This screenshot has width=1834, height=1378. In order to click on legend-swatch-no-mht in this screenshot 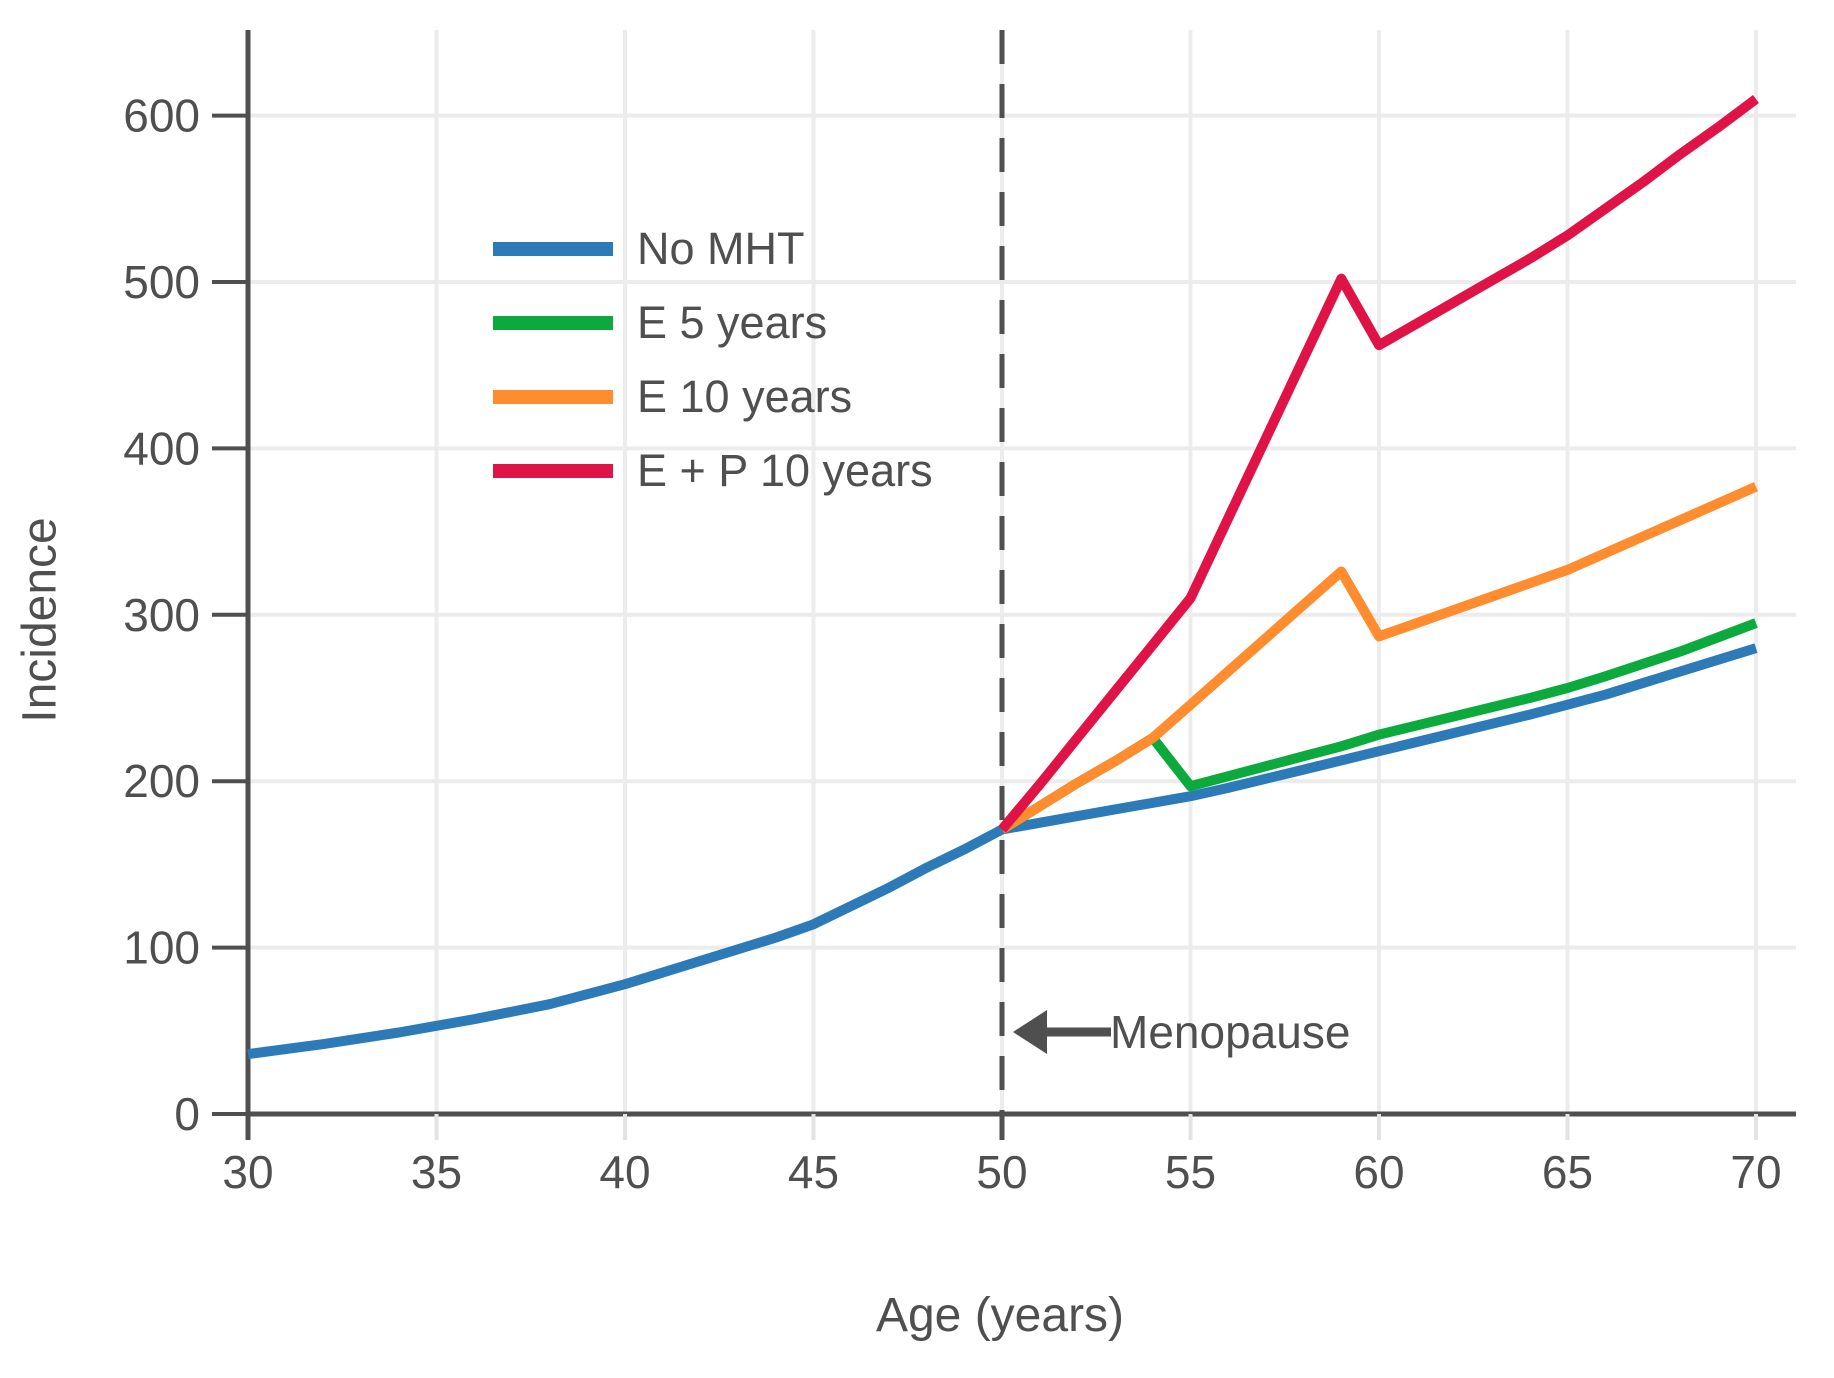, I will do `click(553, 249)`.